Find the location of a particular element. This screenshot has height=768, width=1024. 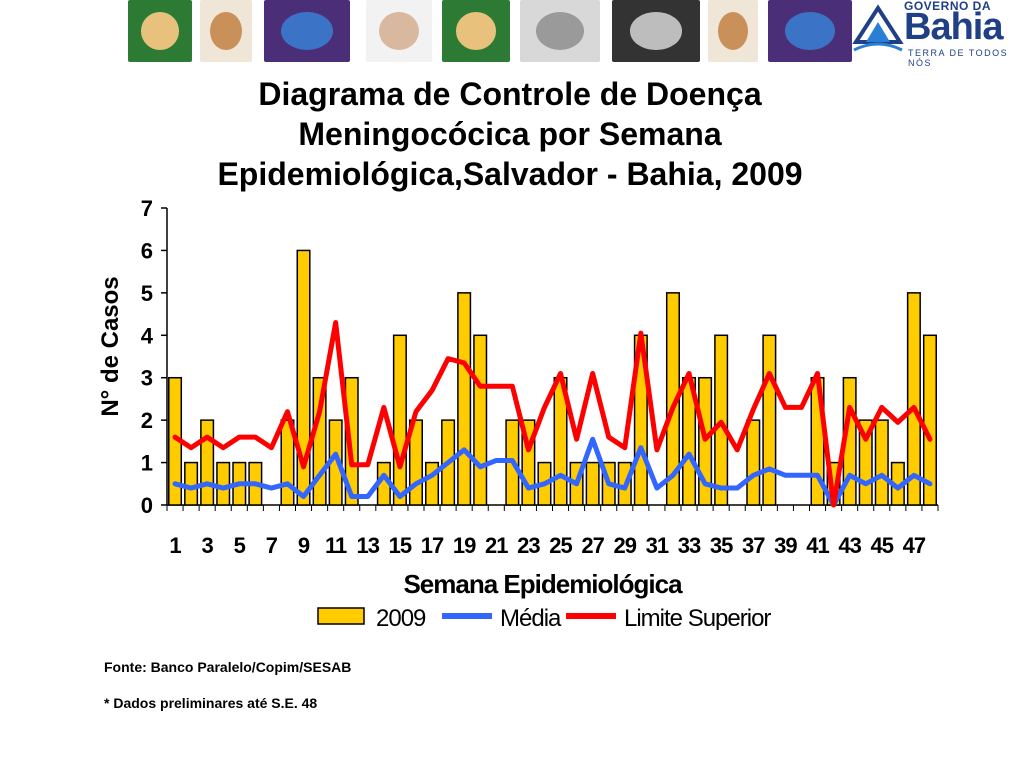

clasped-hands-photo is located at coordinates (560, 31).